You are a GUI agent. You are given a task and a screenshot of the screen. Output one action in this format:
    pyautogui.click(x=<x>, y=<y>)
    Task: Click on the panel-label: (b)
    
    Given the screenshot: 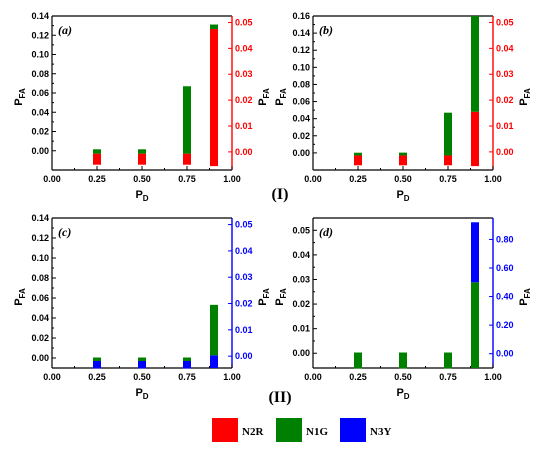 What is the action you would take?
    pyautogui.click(x=326, y=30)
    